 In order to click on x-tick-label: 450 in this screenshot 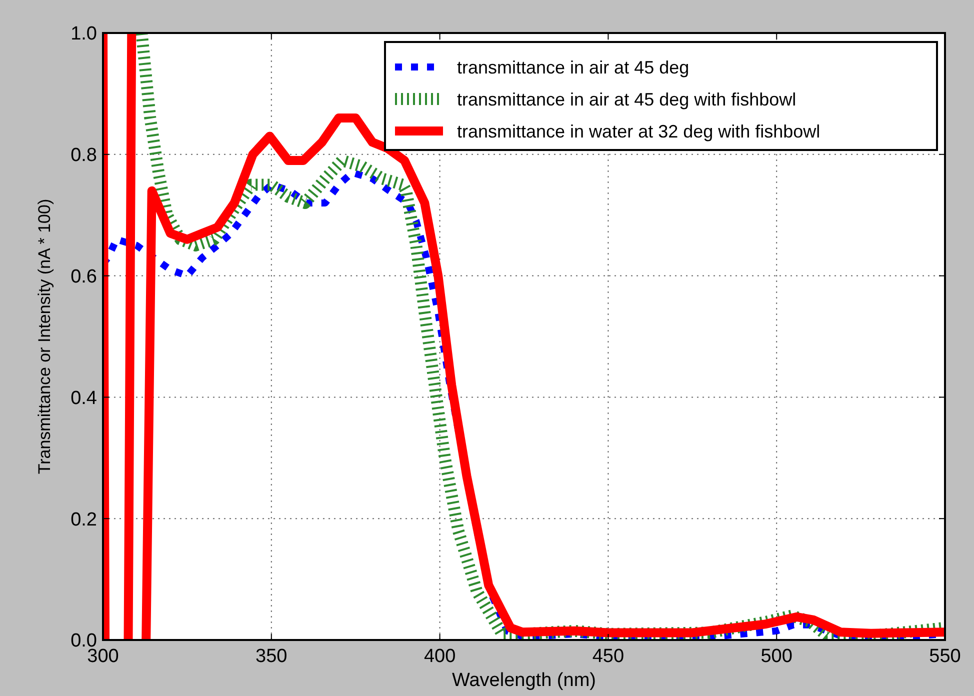, I will do `click(608, 656)`.